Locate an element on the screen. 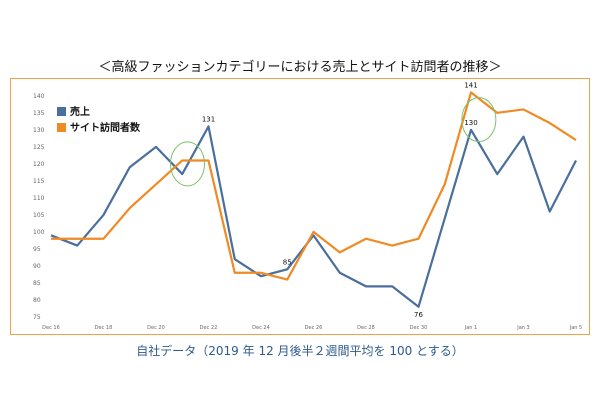 This screenshot has height=400, width=600. y-tick-label: 110 is located at coordinates (39, 198).